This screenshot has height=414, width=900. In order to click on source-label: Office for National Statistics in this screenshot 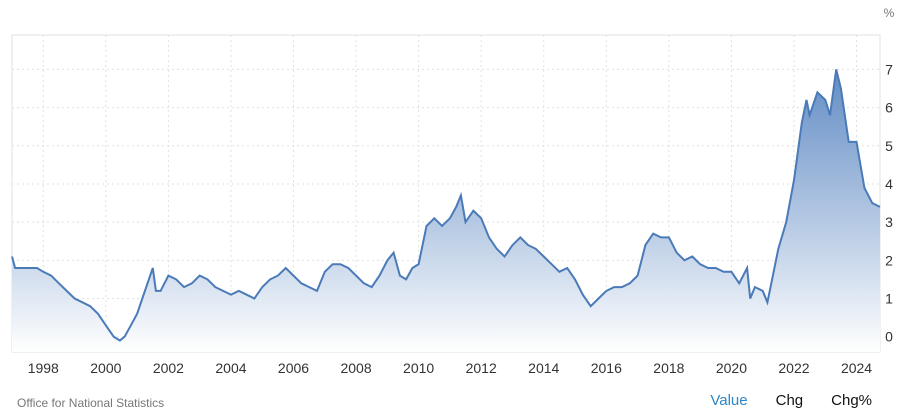, I will do `click(91, 403)`.